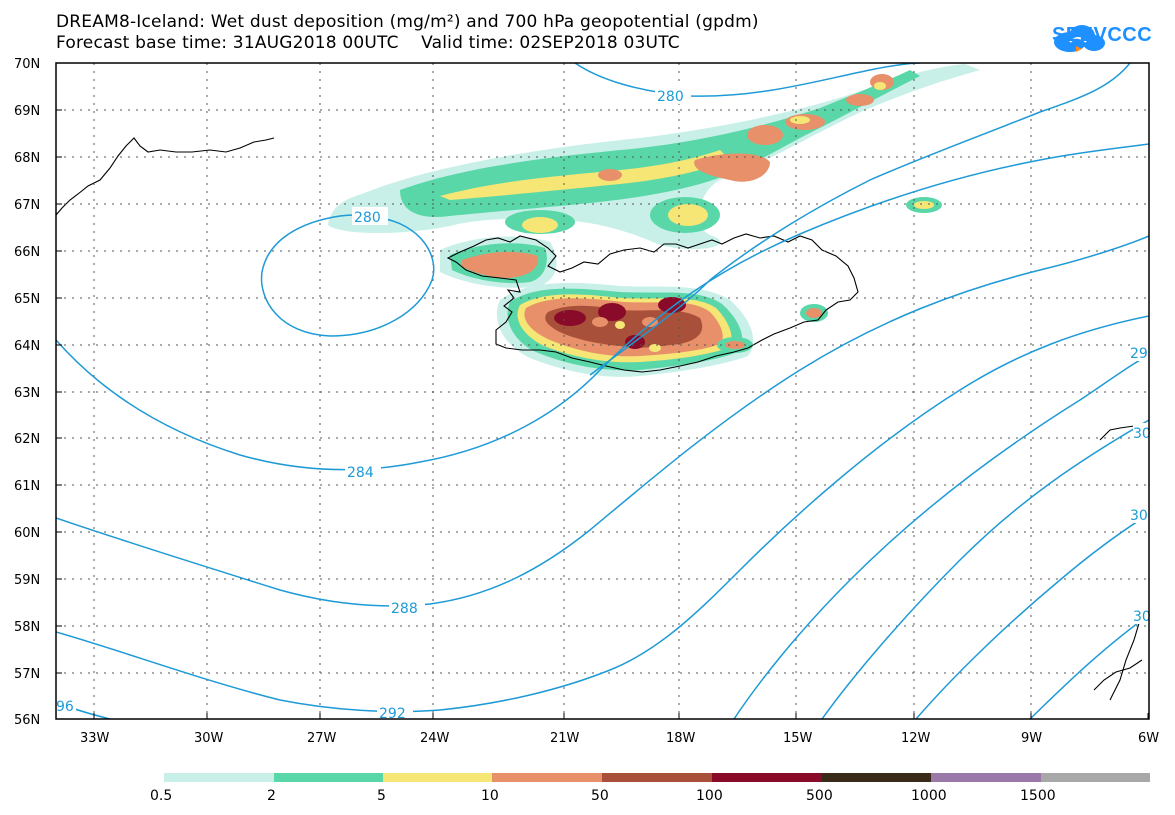 This screenshot has height=815, width=1175. What do you see at coordinates (1120, 563) in the screenshot?
I see `norway-coastline` at bounding box center [1120, 563].